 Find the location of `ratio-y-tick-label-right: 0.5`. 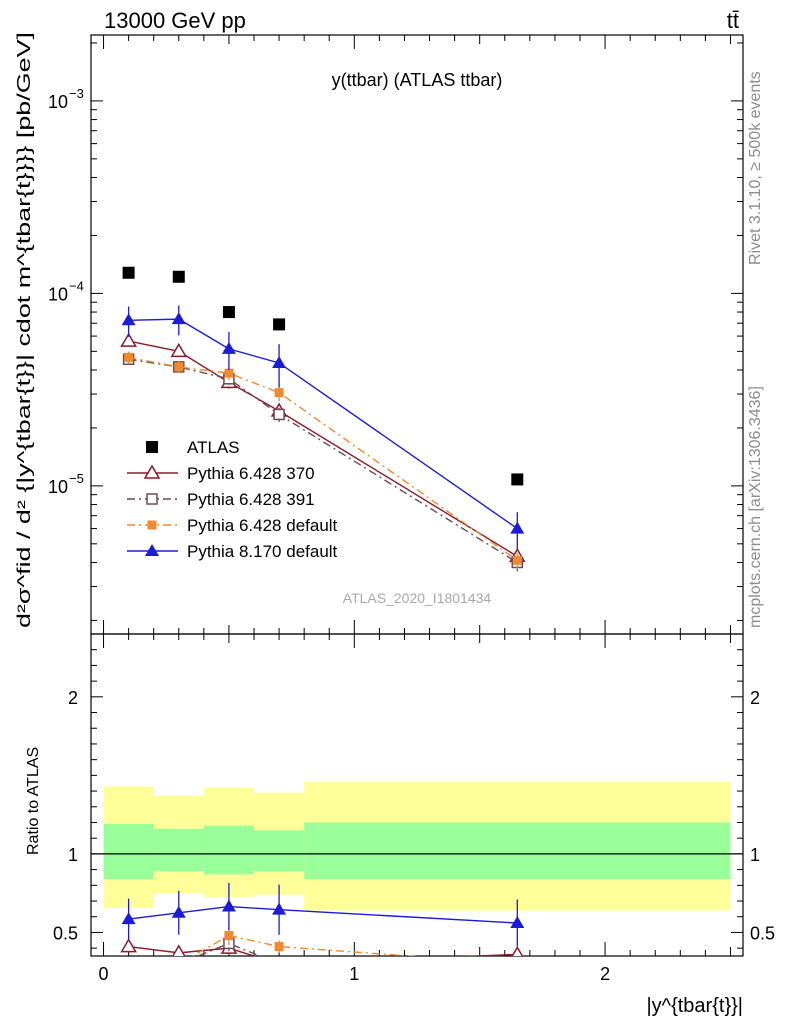

ratio-y-tick-label-right: 0.5 is located at coordinates (762, 933).